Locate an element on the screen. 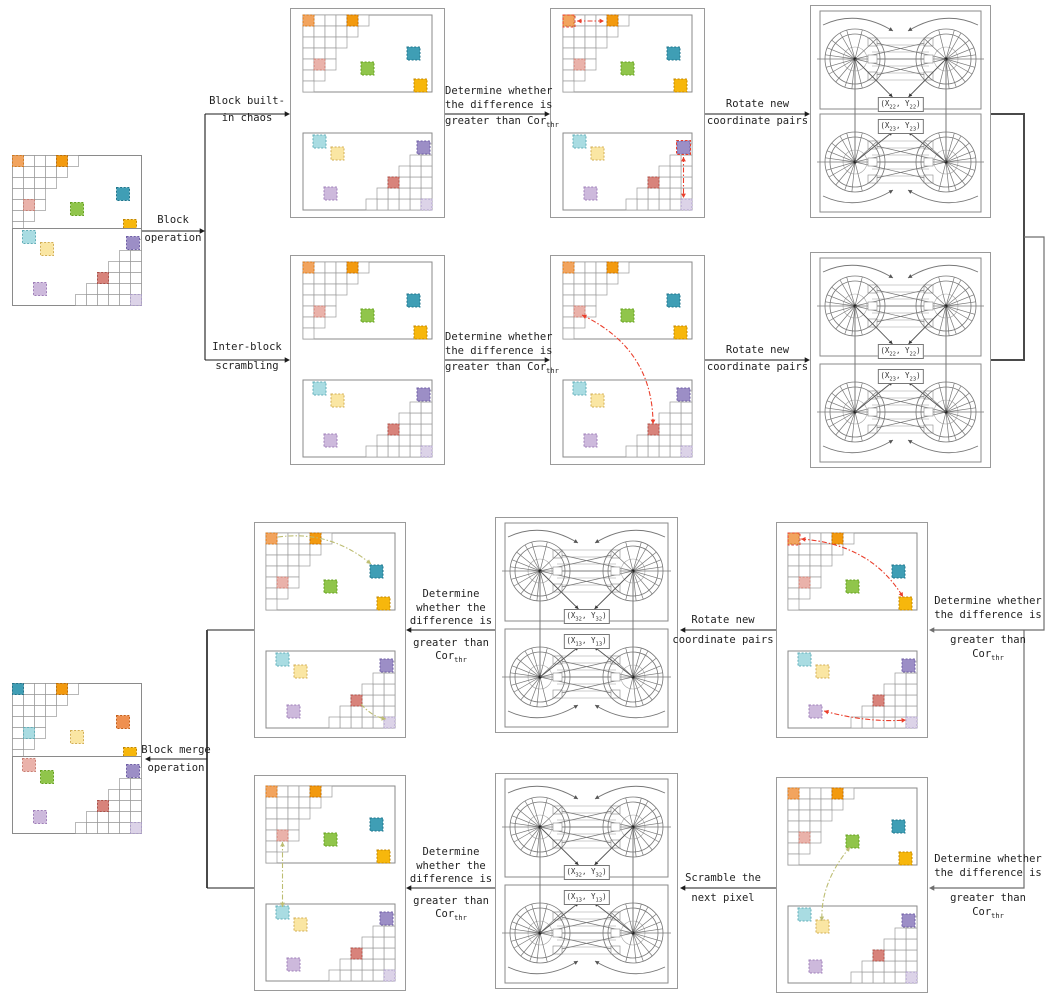 The image size is (1050, 1007). label-rotate-row3: Rotate new coordinate pairs is located at coordinates (723, 630).